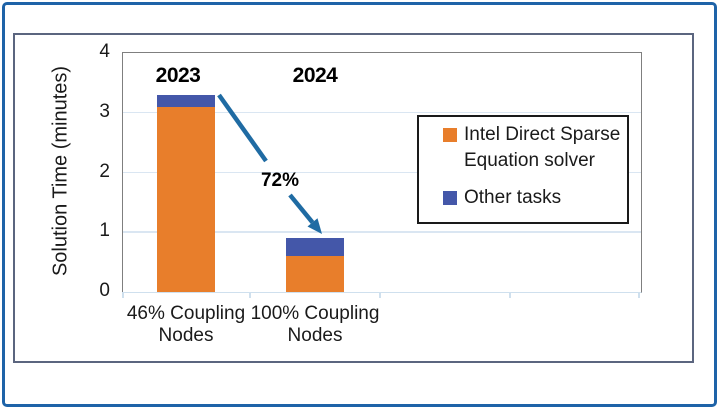 The height and width of the screenshot is (409, 720). Describe the element at coordinates (104, 171) in the screenshot. I see `y-tick-label-2: 2` at that location.